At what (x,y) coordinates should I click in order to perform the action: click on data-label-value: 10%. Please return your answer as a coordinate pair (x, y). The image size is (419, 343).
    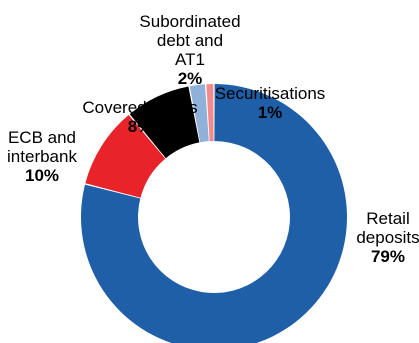
    Looking at the image, I should click on (42, 175).